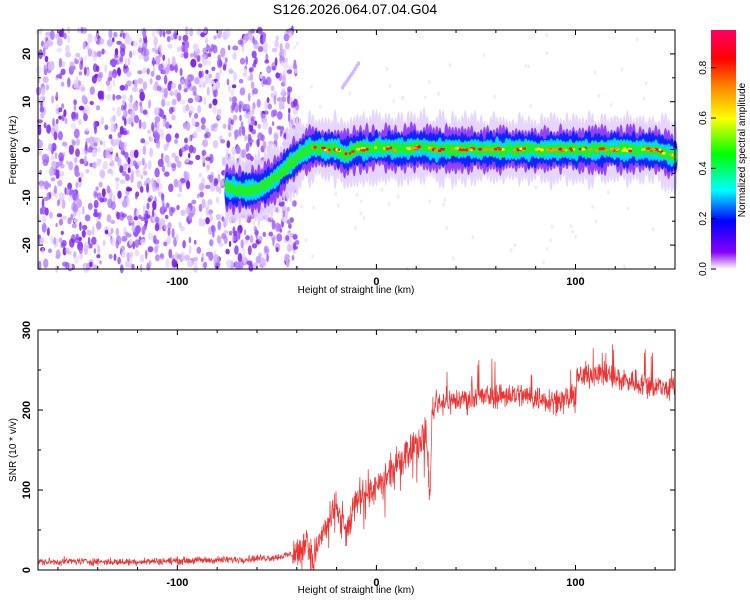 Image resolution: width=750 pixels, height=600 pixels. What do you see at coordinates (27, 570) in the screenshot?
I see `y-tick-label: 0` at bounding box center [27, 570].